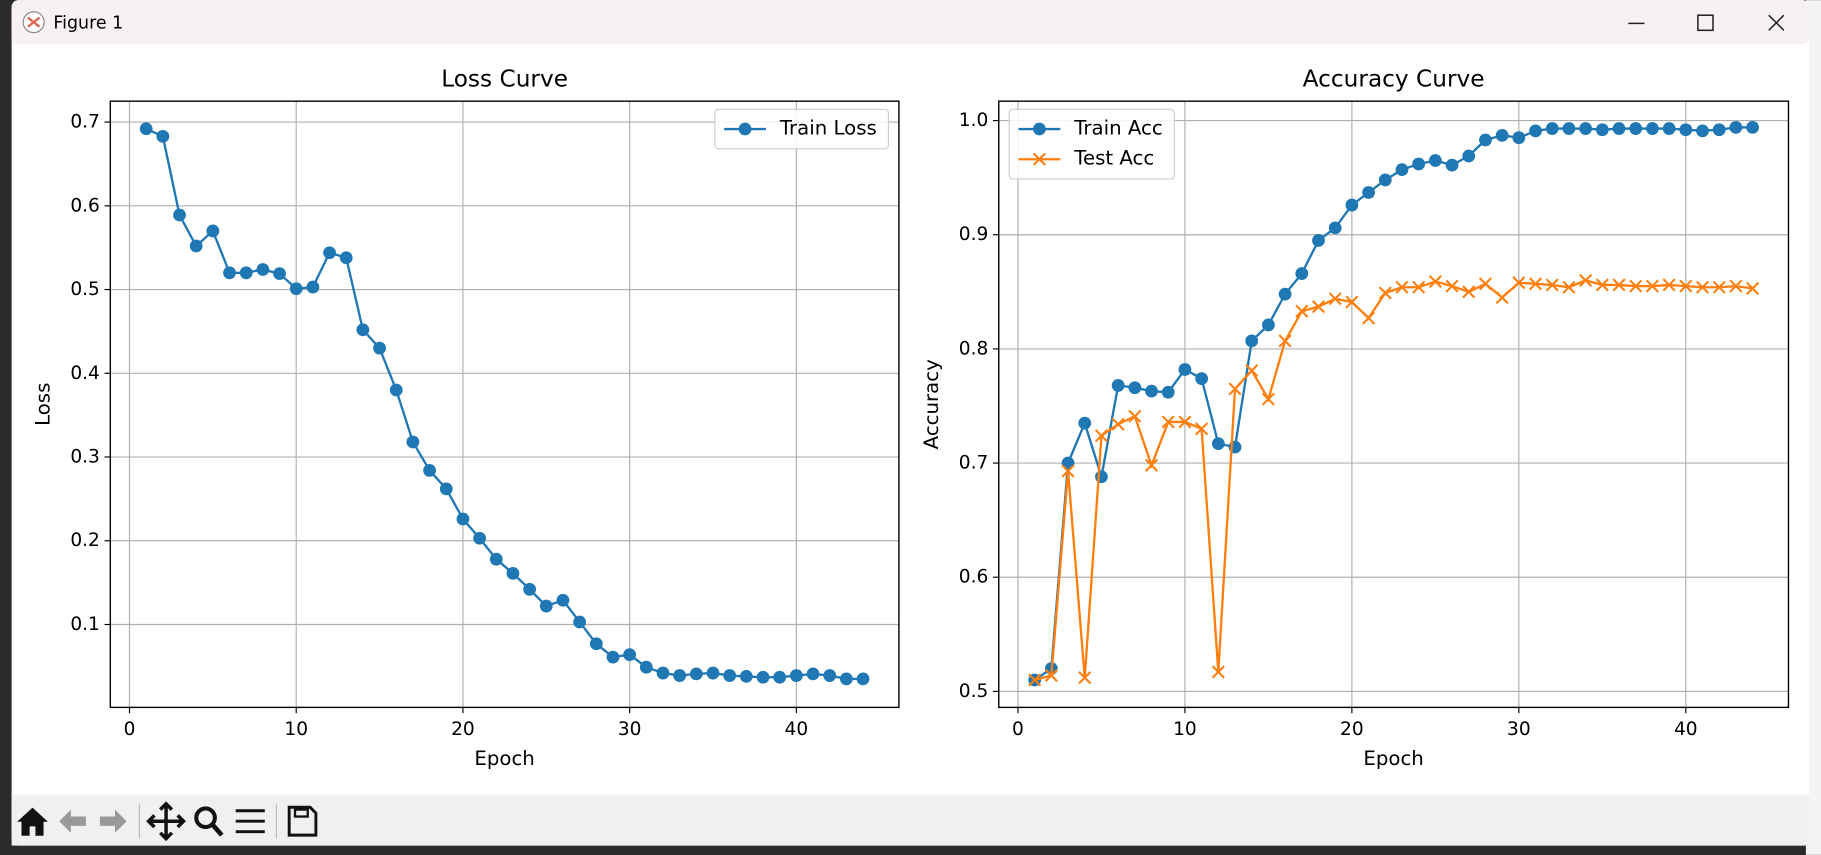 The height and width of the screenshot is (855, 1821). What do you see at coordinates (250, 821) in the screenshot?
I see `configure-button` at bounding box center [250, 821].